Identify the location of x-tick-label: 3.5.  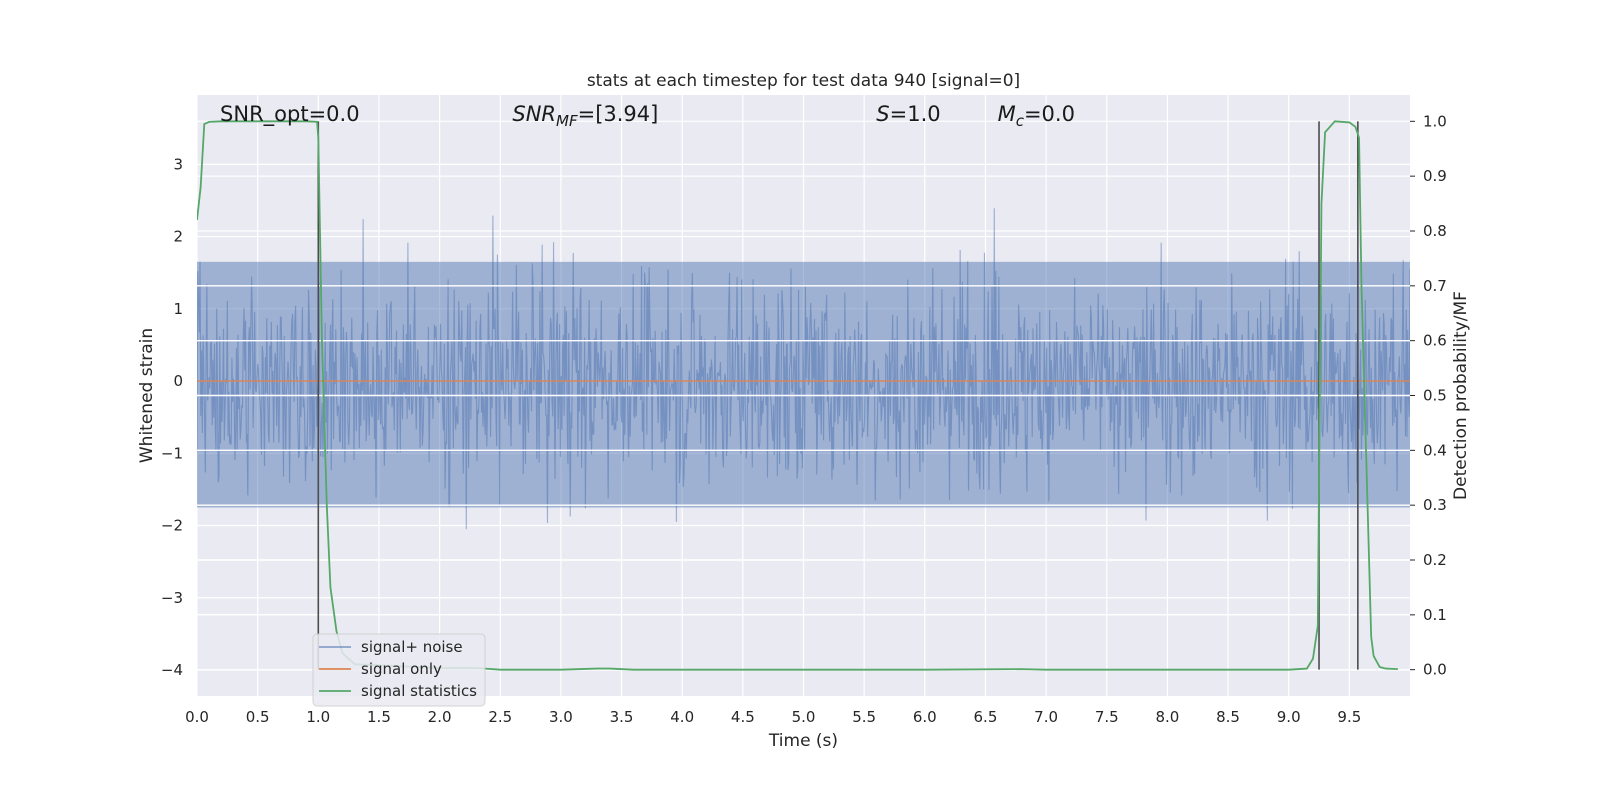
(622, 717).